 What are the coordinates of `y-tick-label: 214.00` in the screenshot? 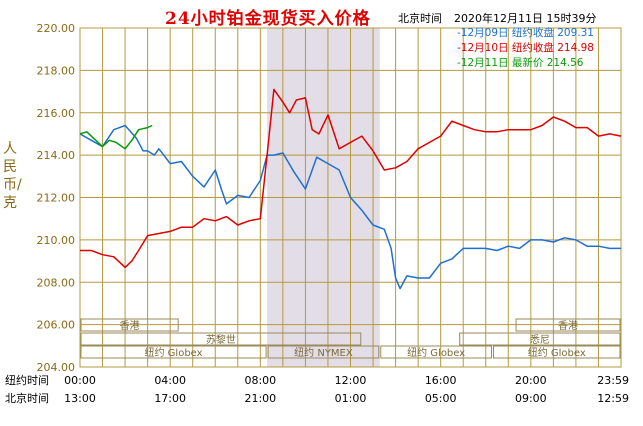 It's located at (56, 155).